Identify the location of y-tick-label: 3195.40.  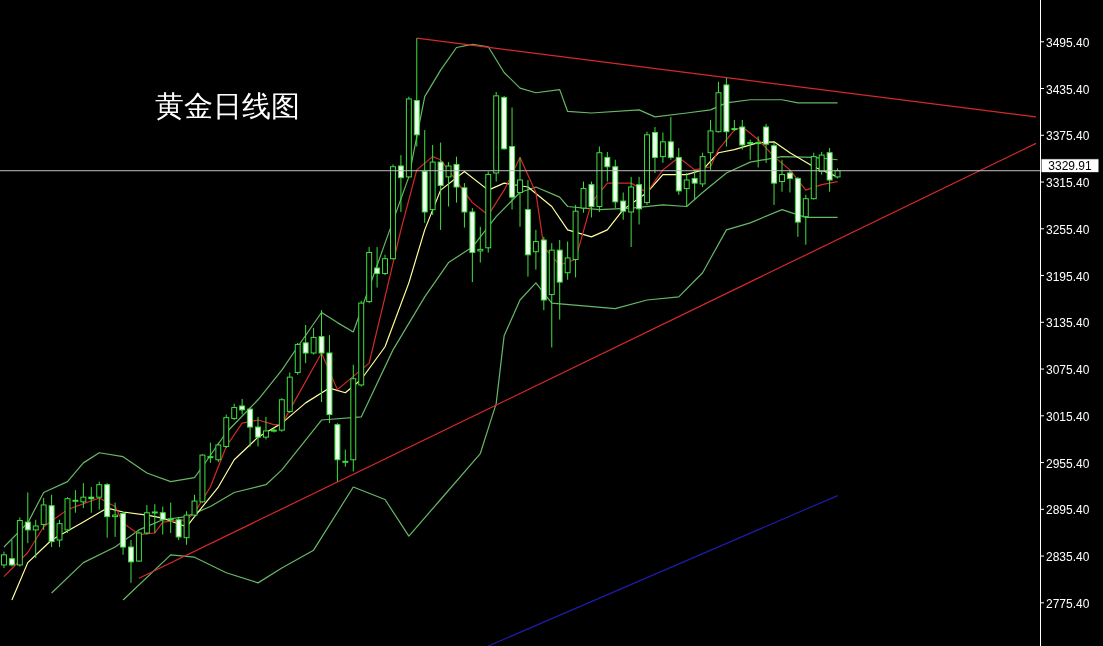
(1068, 276).